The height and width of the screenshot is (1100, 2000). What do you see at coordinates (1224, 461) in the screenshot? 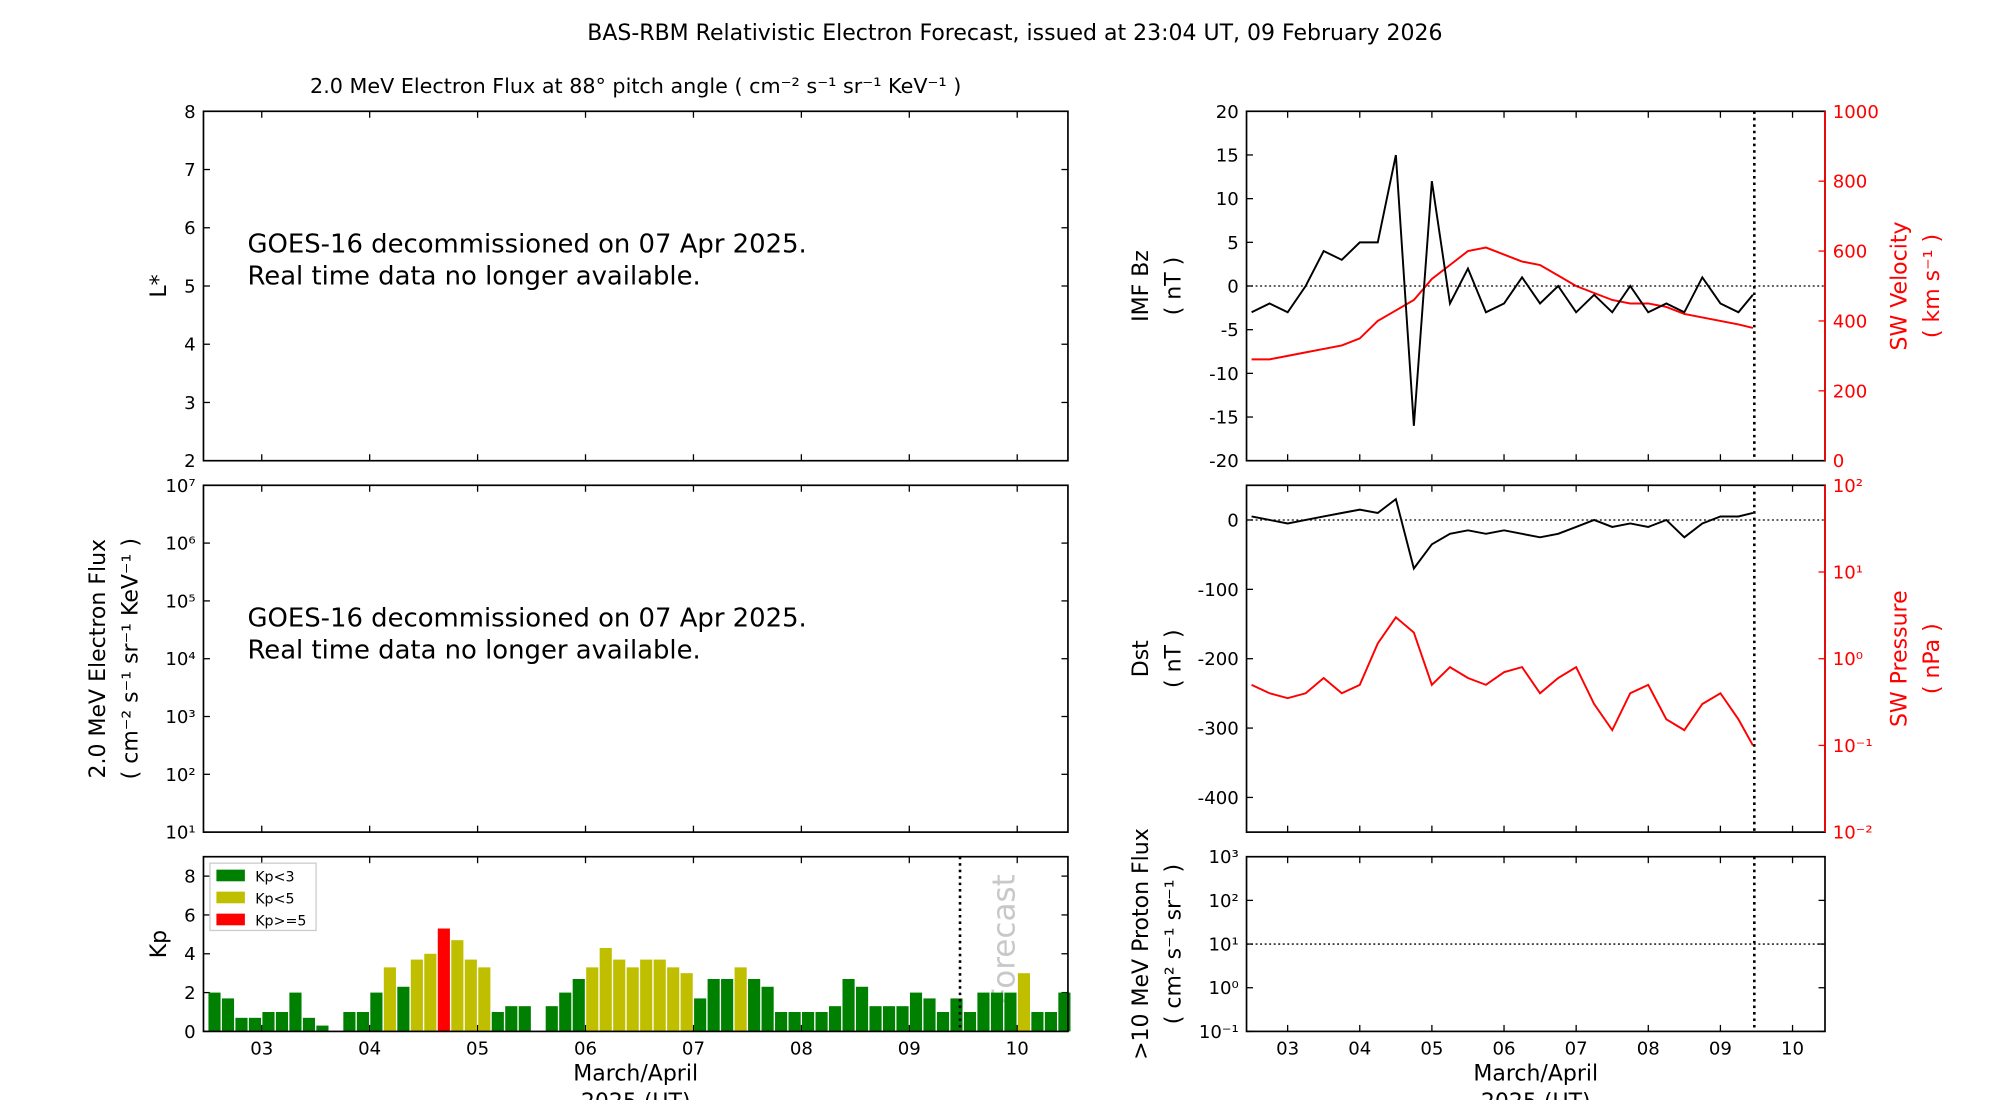
I see `y-tick-label: -20` at bounding box center [1224, 461].